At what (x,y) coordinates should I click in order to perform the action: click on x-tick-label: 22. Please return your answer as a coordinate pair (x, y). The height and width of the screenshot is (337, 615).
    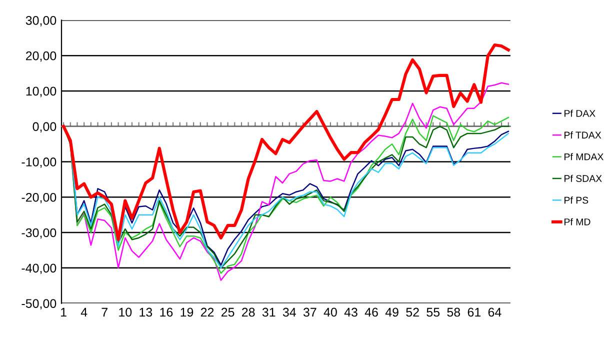
    Looking at the image, I should click on (207, 312).